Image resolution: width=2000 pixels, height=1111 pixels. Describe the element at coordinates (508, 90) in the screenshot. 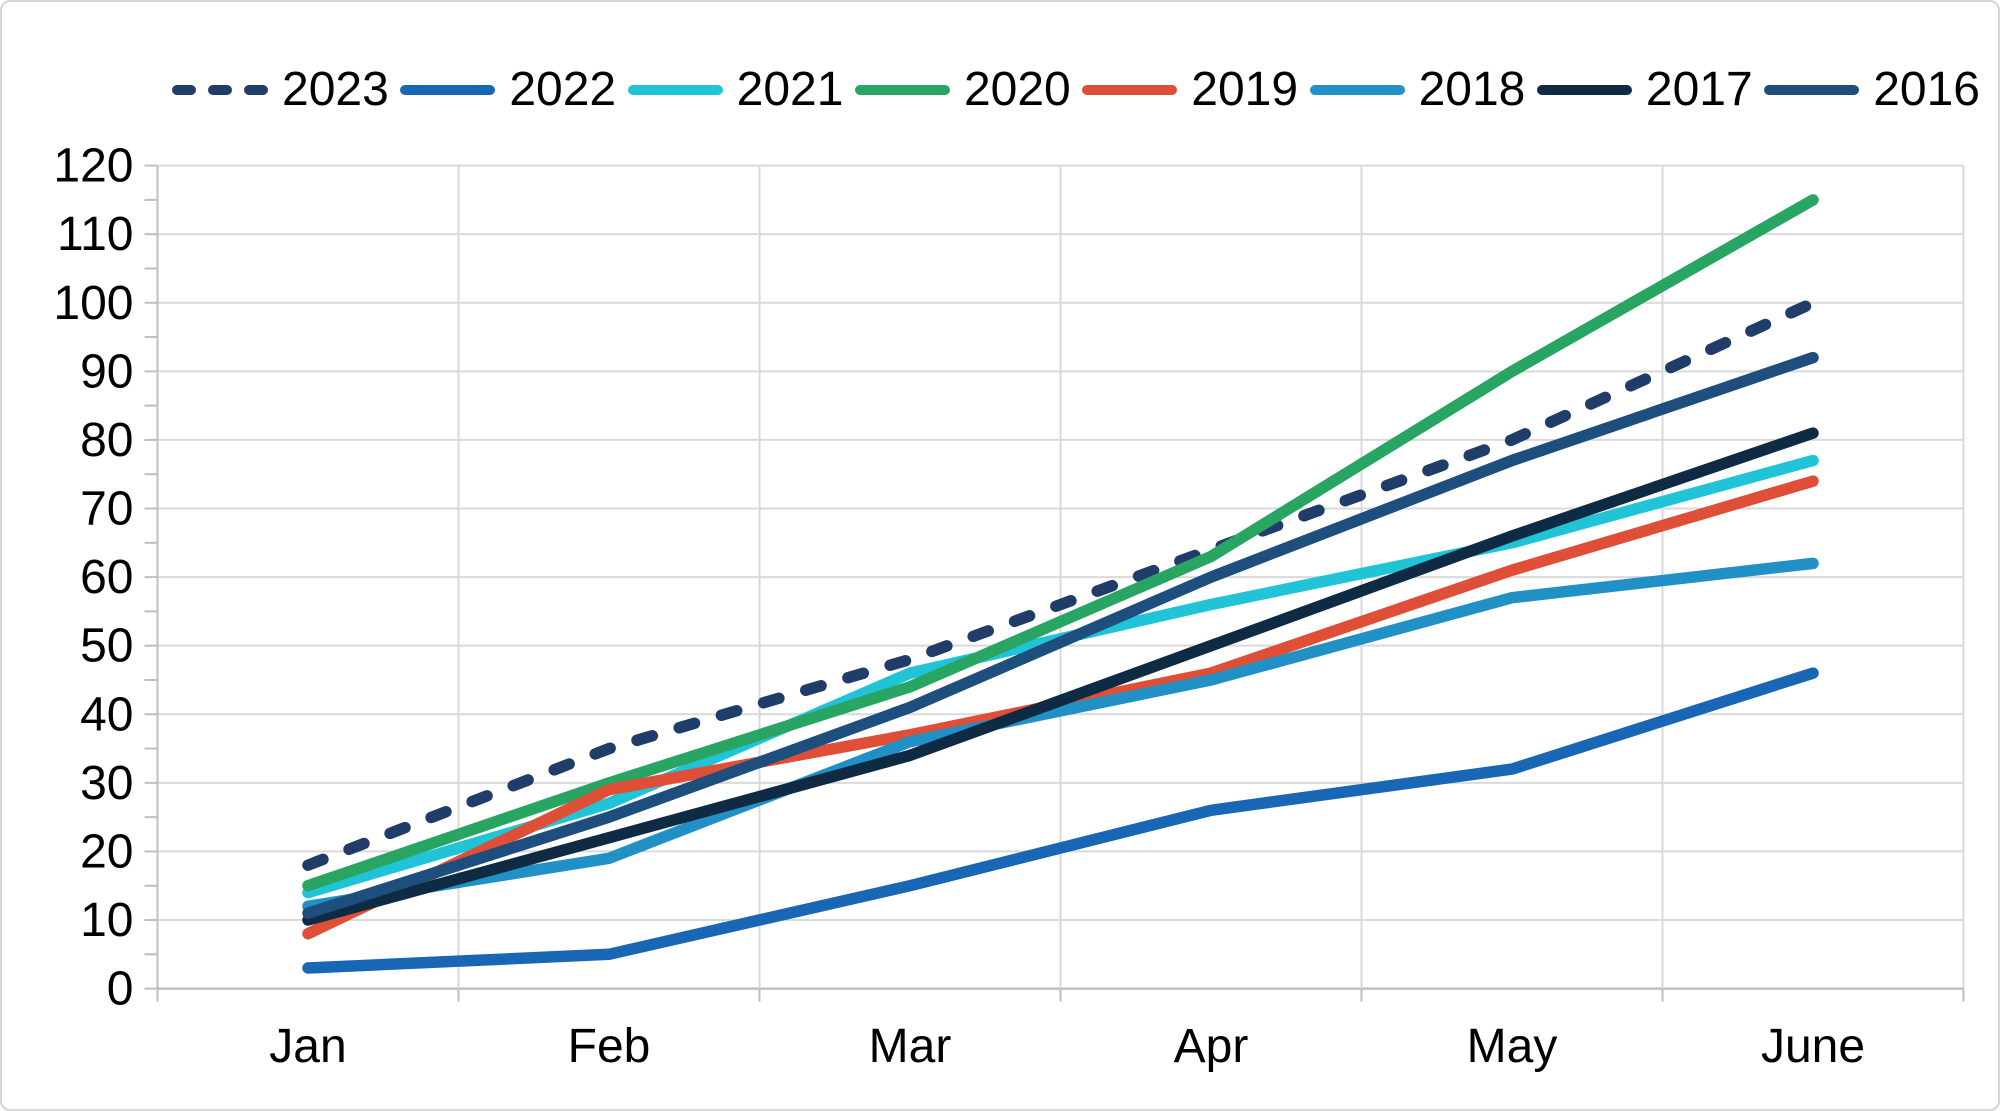

I see `legend-item-2022: 2022` at that location.